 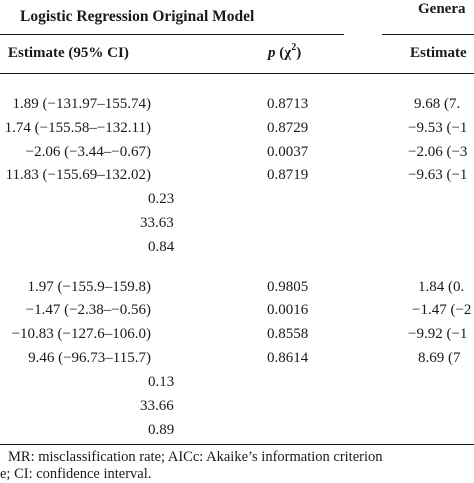 What do you see at coordinates (438, 334) in the screenshot?
I see `table-cell-estimate-2: −9.92 (−1` at bounding box center [438, 334].